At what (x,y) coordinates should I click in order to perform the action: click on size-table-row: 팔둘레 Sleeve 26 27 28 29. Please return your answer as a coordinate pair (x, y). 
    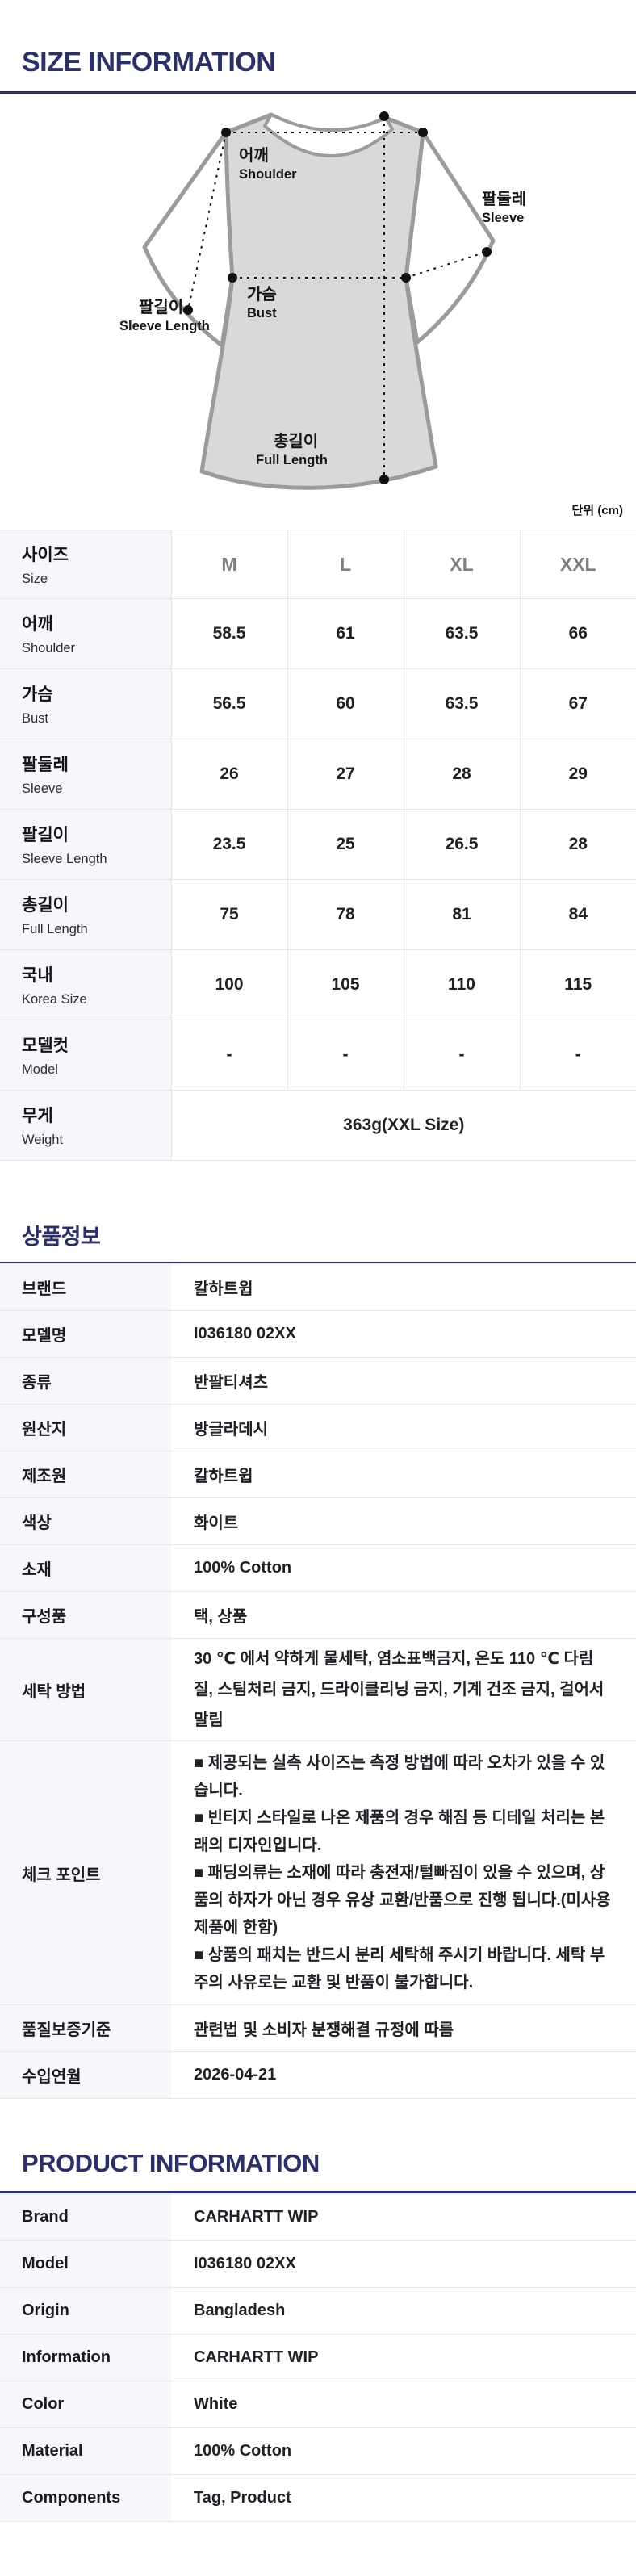
    Looking at the image, I should click on (318, 774).